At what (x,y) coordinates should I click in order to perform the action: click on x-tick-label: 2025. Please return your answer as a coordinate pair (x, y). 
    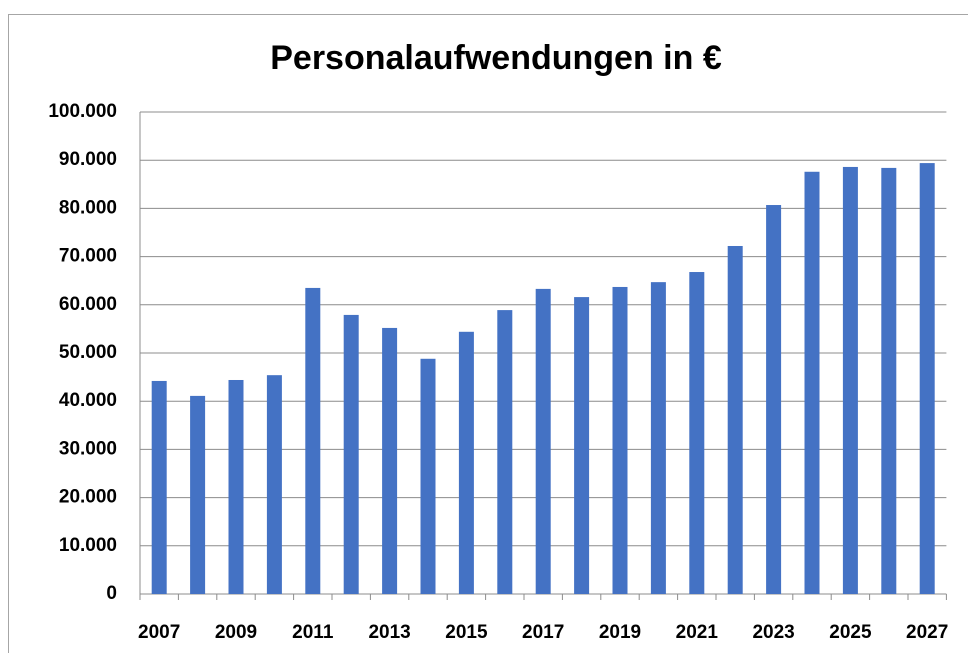
    Looking at the image, I should click on (850, 632).